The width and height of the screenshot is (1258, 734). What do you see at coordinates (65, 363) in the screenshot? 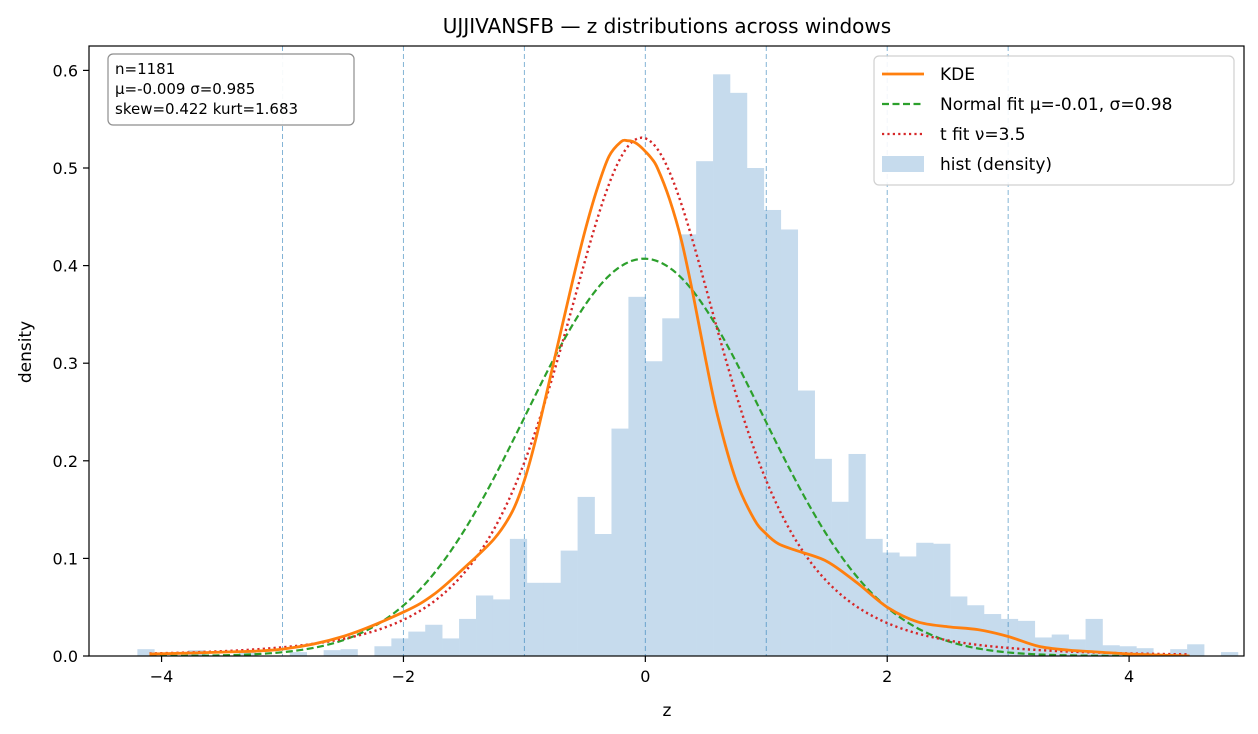
I see `y-tick-label: 0.3` at bounding box center [65, 363].